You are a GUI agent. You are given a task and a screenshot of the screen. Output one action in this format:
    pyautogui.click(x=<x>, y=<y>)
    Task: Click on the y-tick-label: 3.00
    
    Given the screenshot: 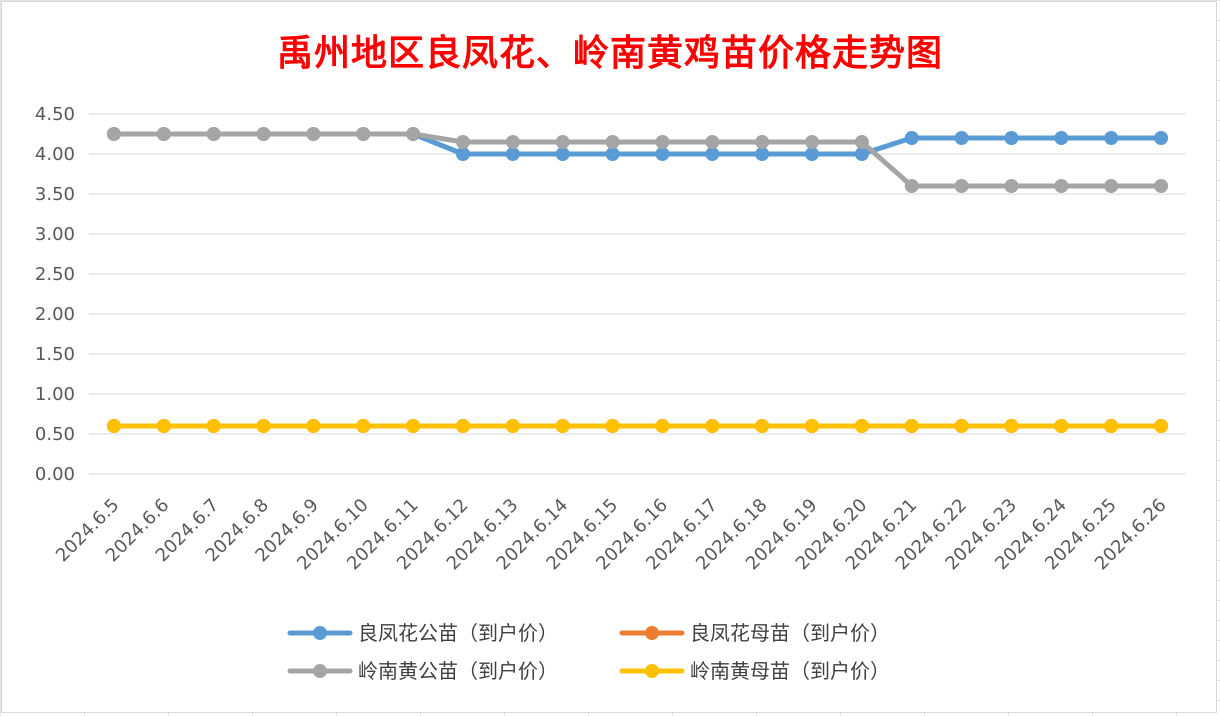 What is the action you would take?
    pyautogui.click(x=55, y=234)
    